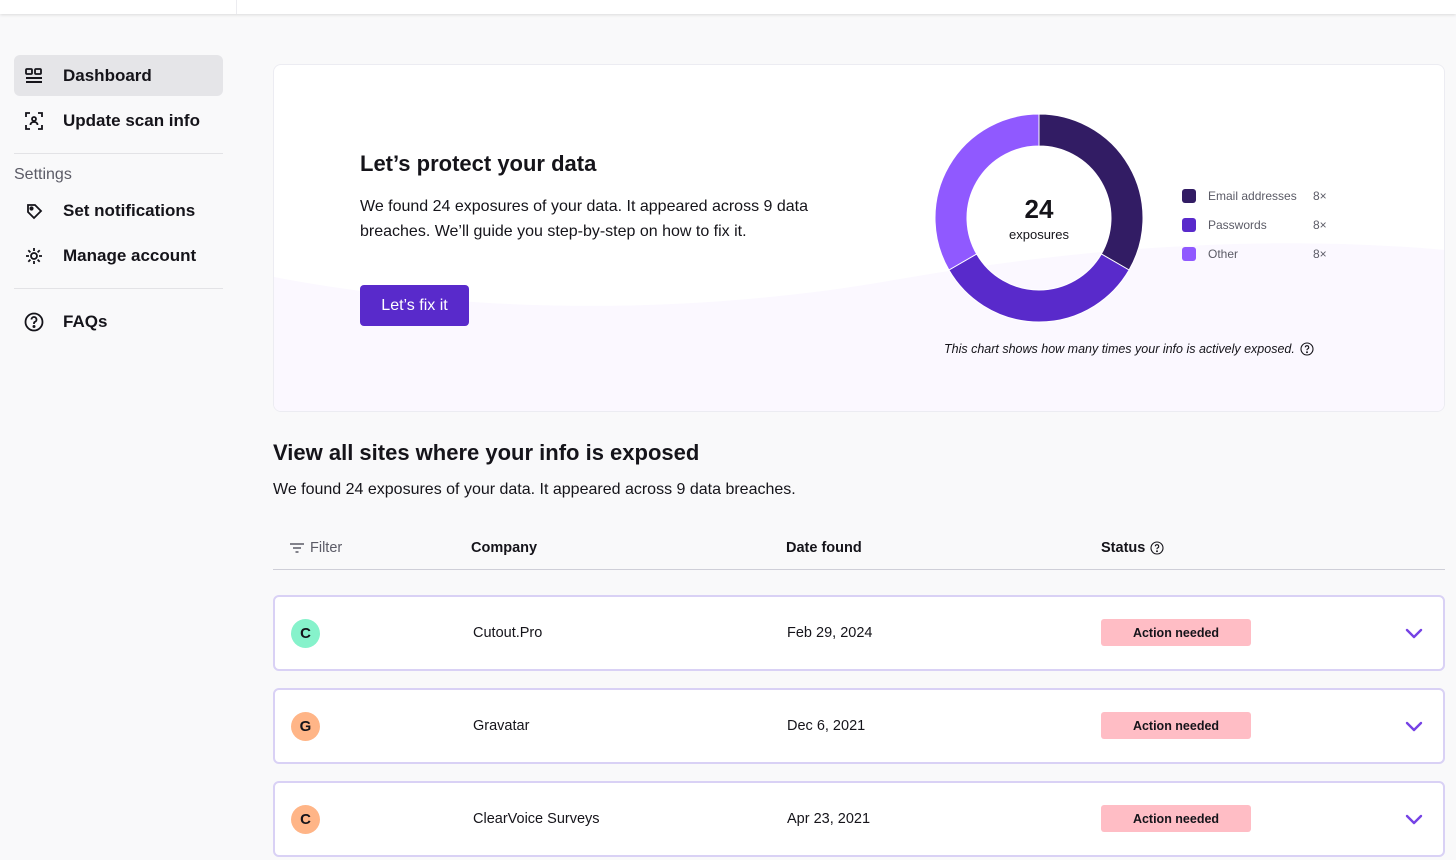 The image size is (1456, 860). What do you see at coordinates (1237, 224) in the screenshot?
I see `legend-label: Passwords` at bounding box center [1237, 224].